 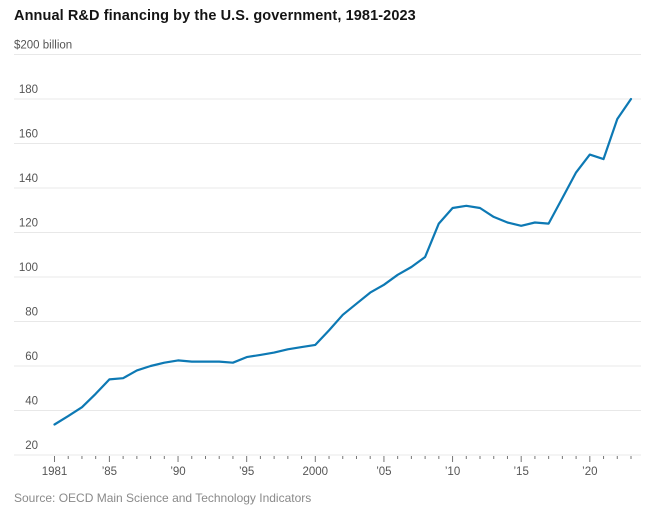 What do you see at coordinates (31, 402) in the screenshot?
I see `y-axis-label: 40` at bounding box center [31, 402].